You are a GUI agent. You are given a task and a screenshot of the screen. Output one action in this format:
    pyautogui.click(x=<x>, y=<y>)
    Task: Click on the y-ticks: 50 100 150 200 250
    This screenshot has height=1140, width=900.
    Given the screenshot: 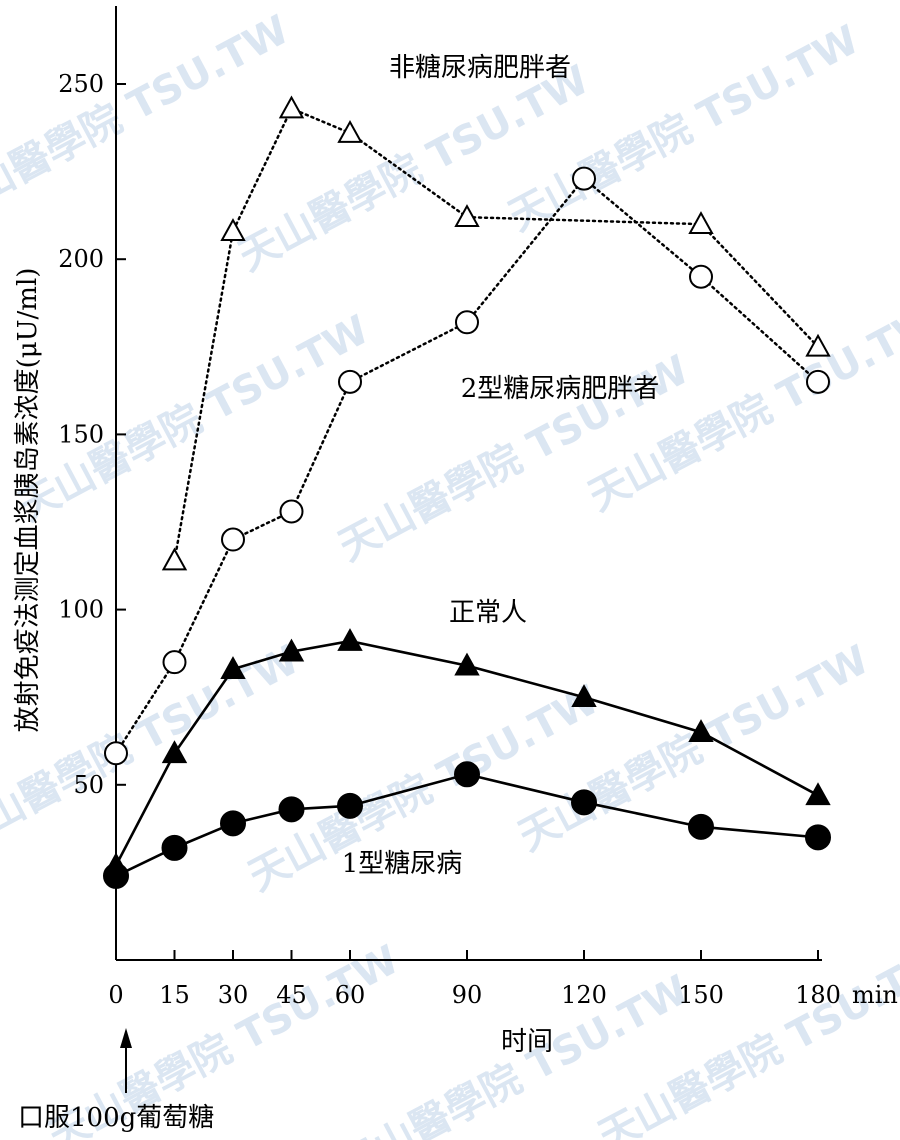 What is the action you would take?
    pyautogui.click(x=92, y=434)
    